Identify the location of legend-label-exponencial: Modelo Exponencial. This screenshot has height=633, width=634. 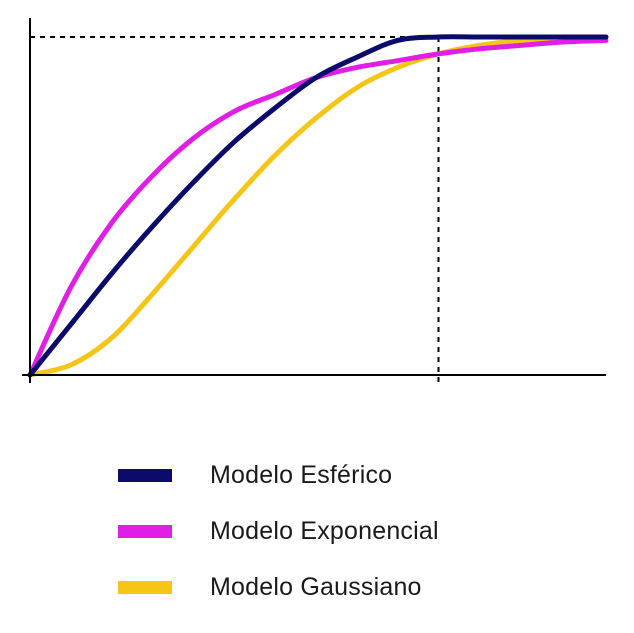
(324, 530).